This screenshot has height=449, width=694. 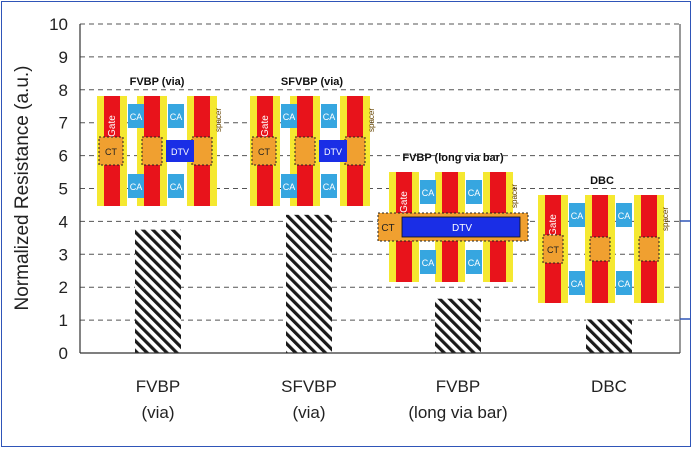 I want to click on y-tick-label: 4, so click(x=63, y=221).